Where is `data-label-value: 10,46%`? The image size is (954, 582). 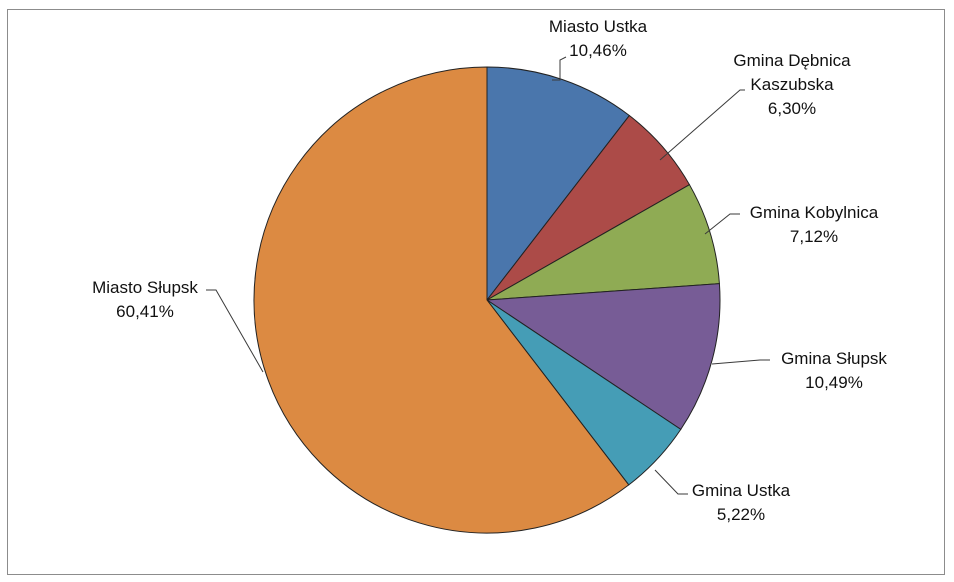 data-label-value: 10,46% is located at coordinates (598, 50).